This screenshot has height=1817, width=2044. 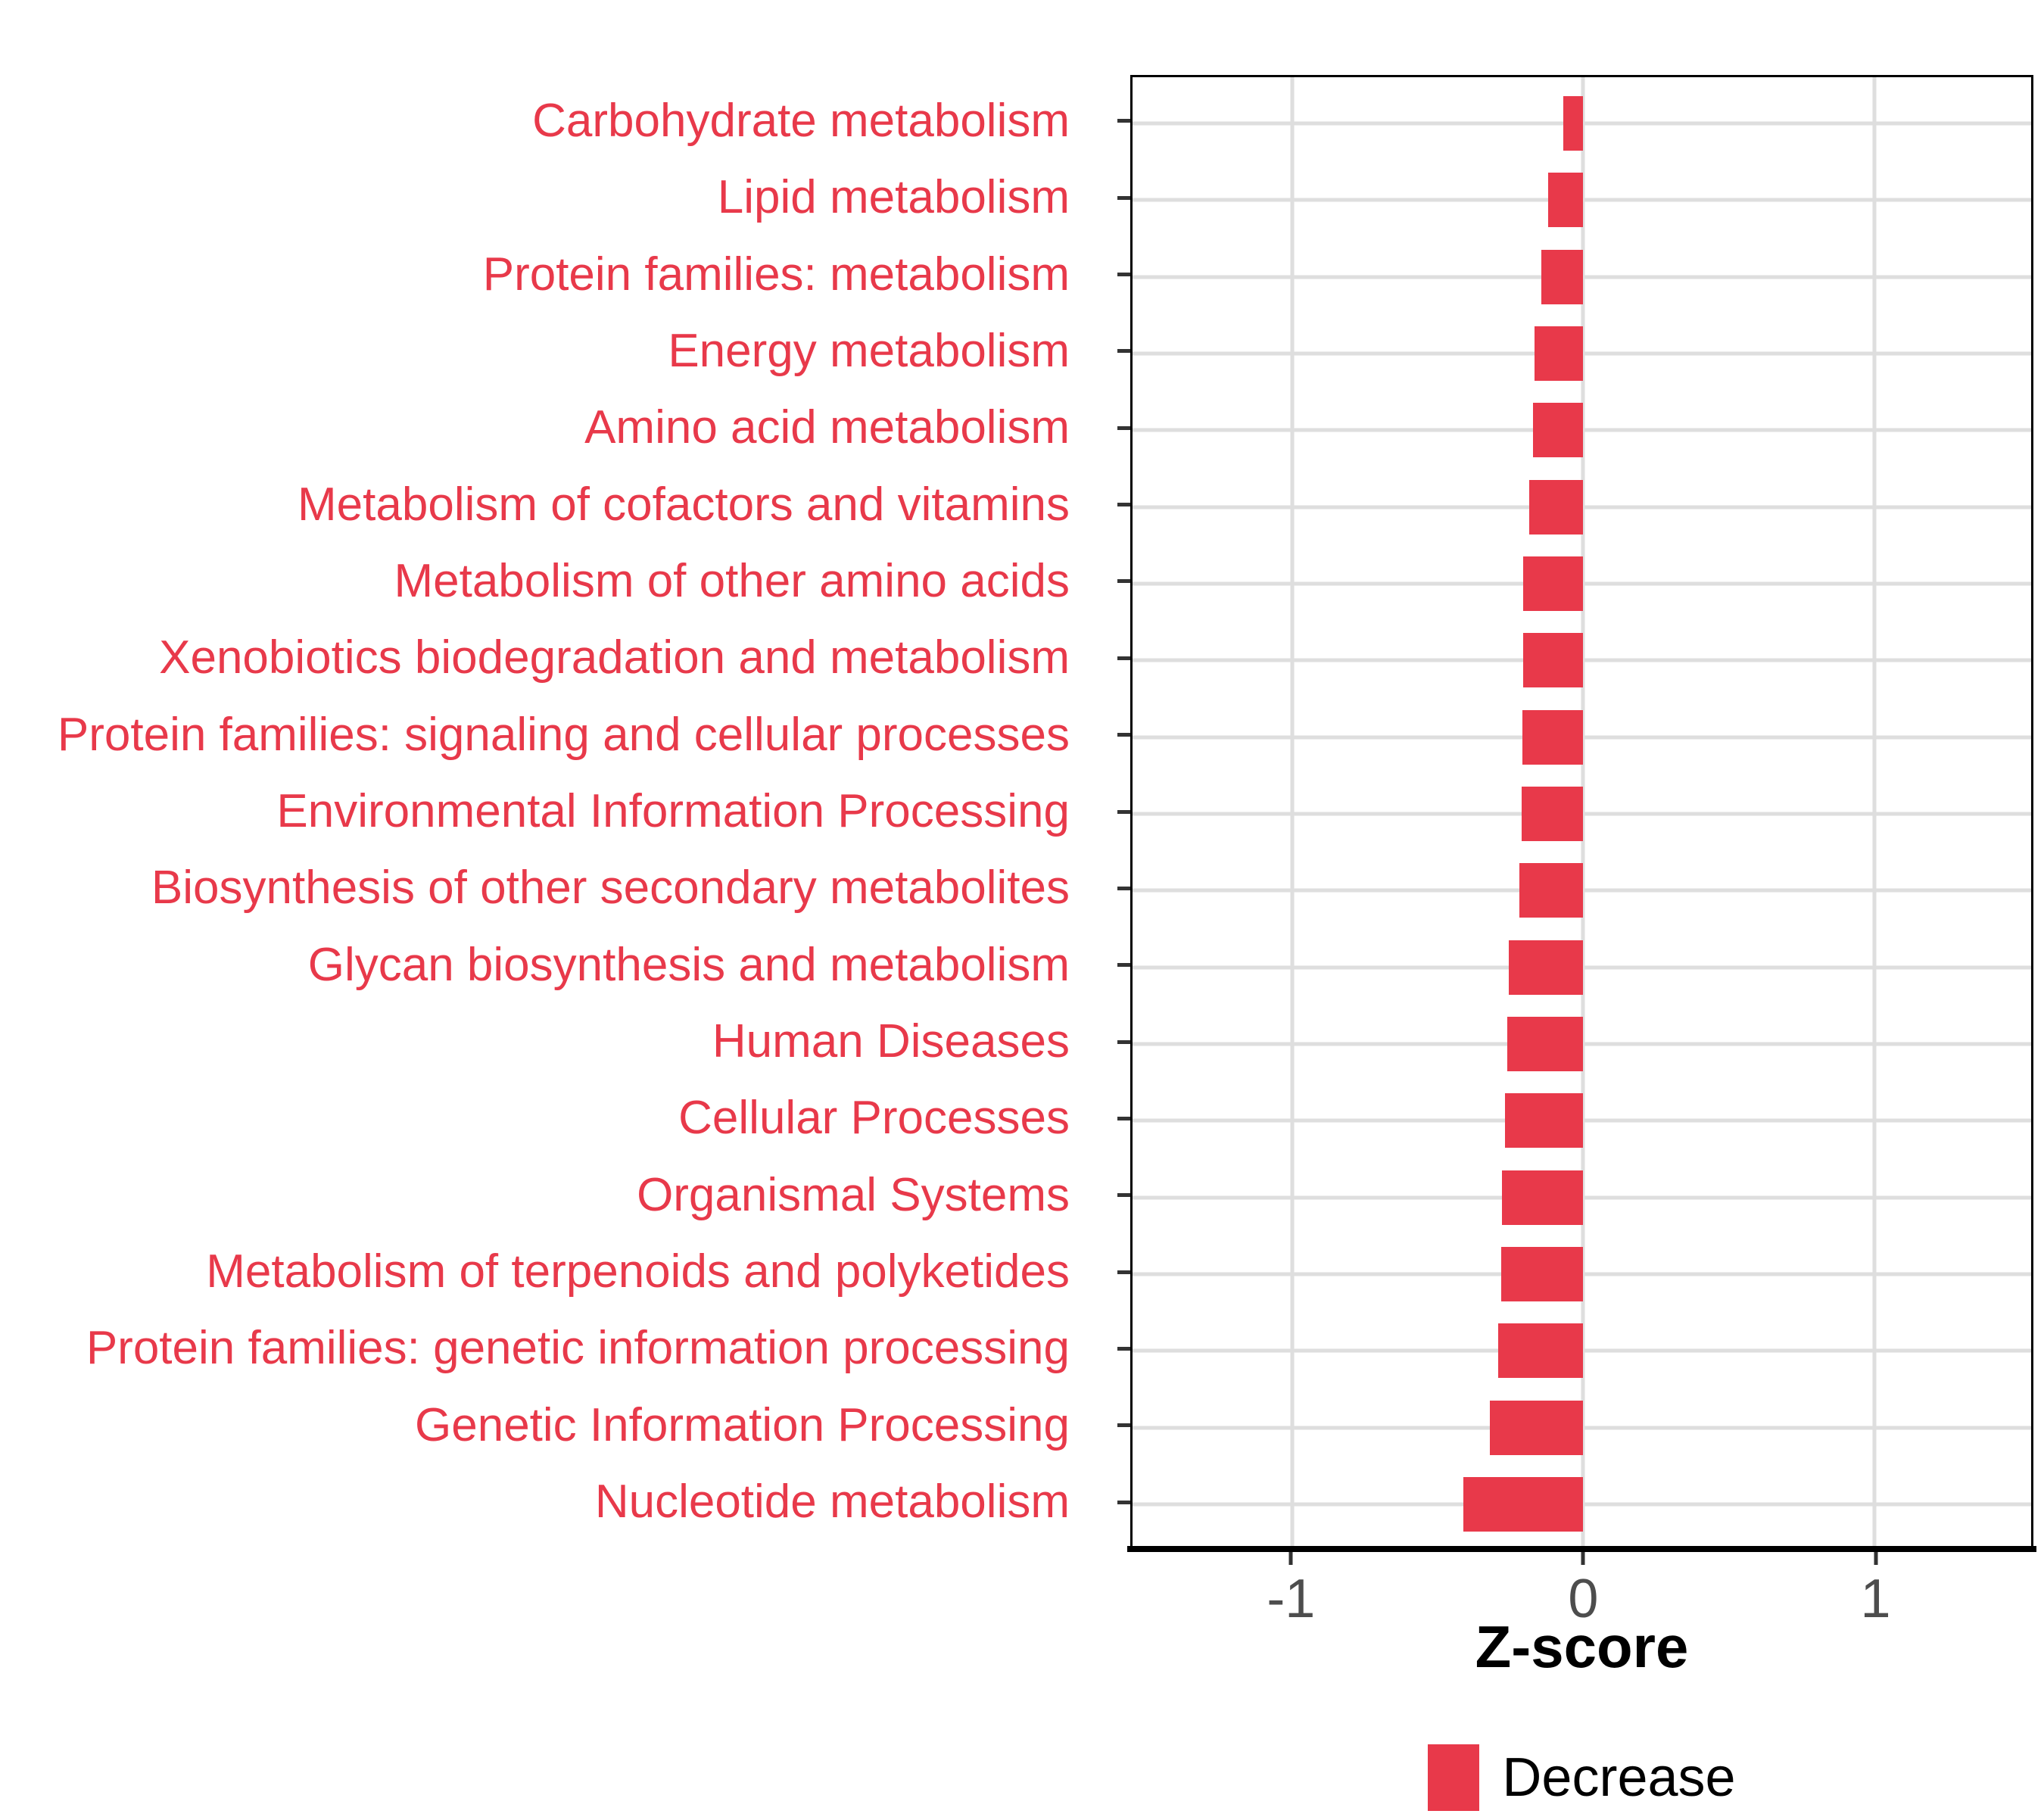 I want to click on y-axis-label-14: Organismal Systems, so click(x=853, y=1194).